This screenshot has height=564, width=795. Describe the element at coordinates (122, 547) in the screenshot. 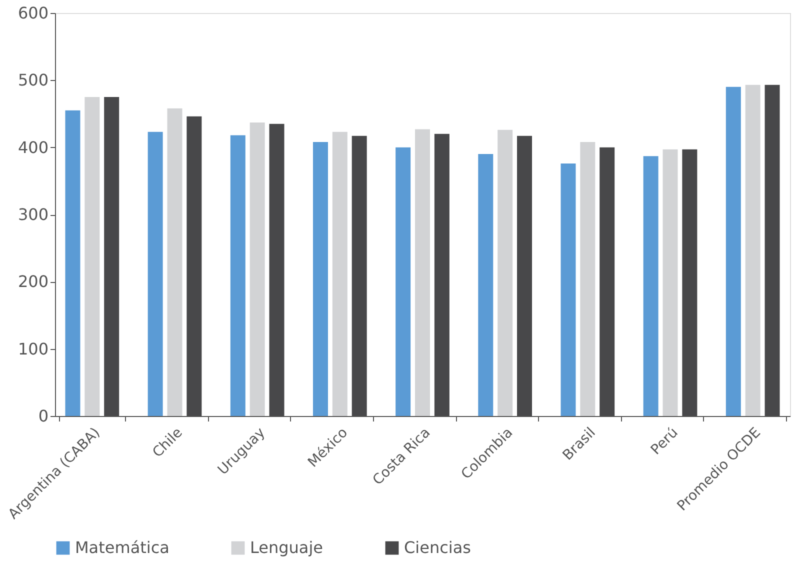

I see `legend-label: Matemática` at that location.